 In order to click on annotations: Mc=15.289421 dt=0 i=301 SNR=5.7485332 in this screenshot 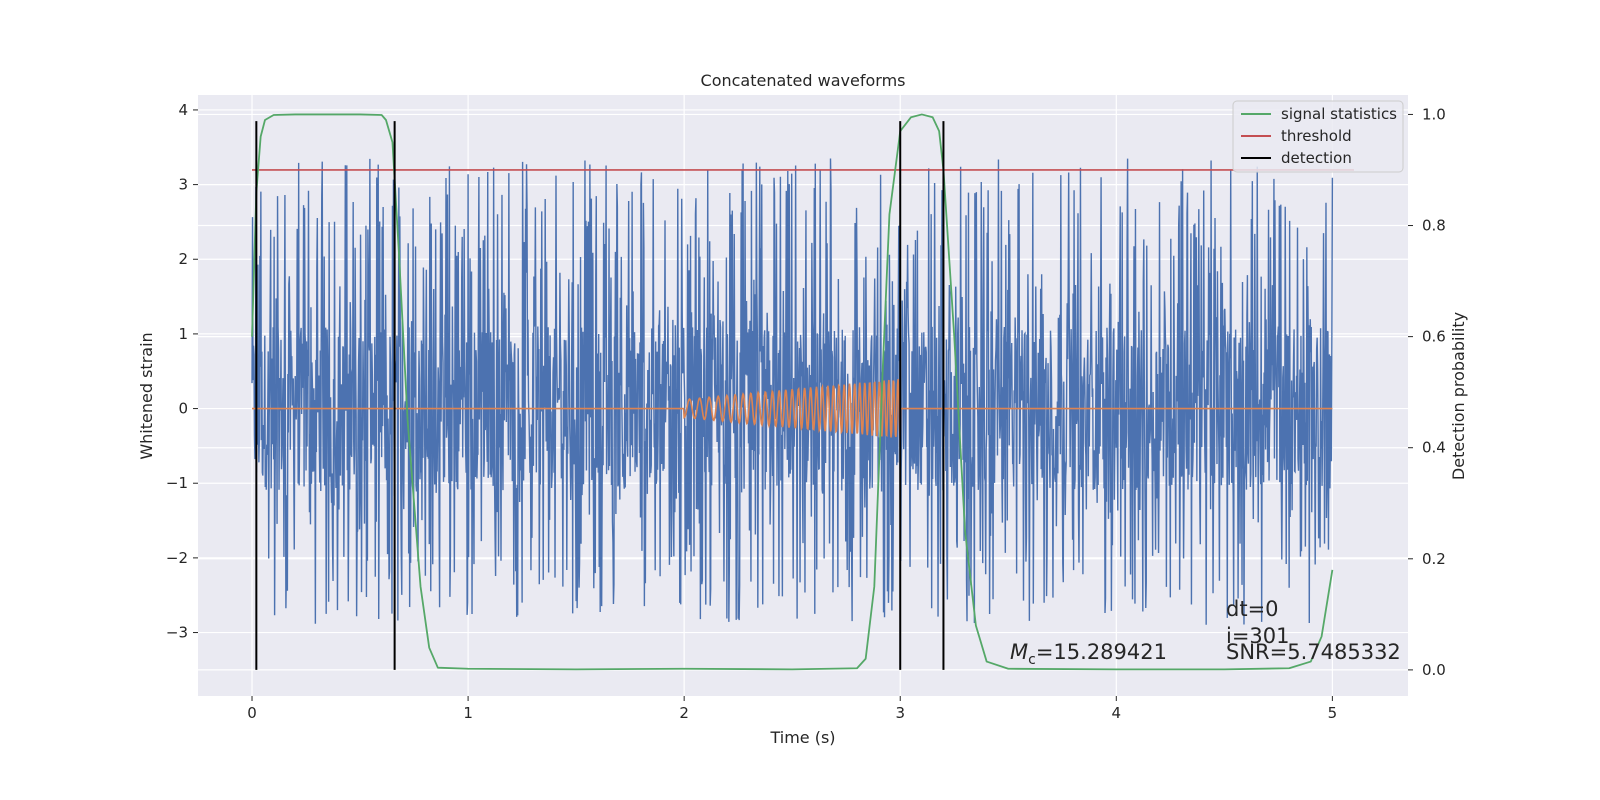, I will do `click(1205, 632)`.